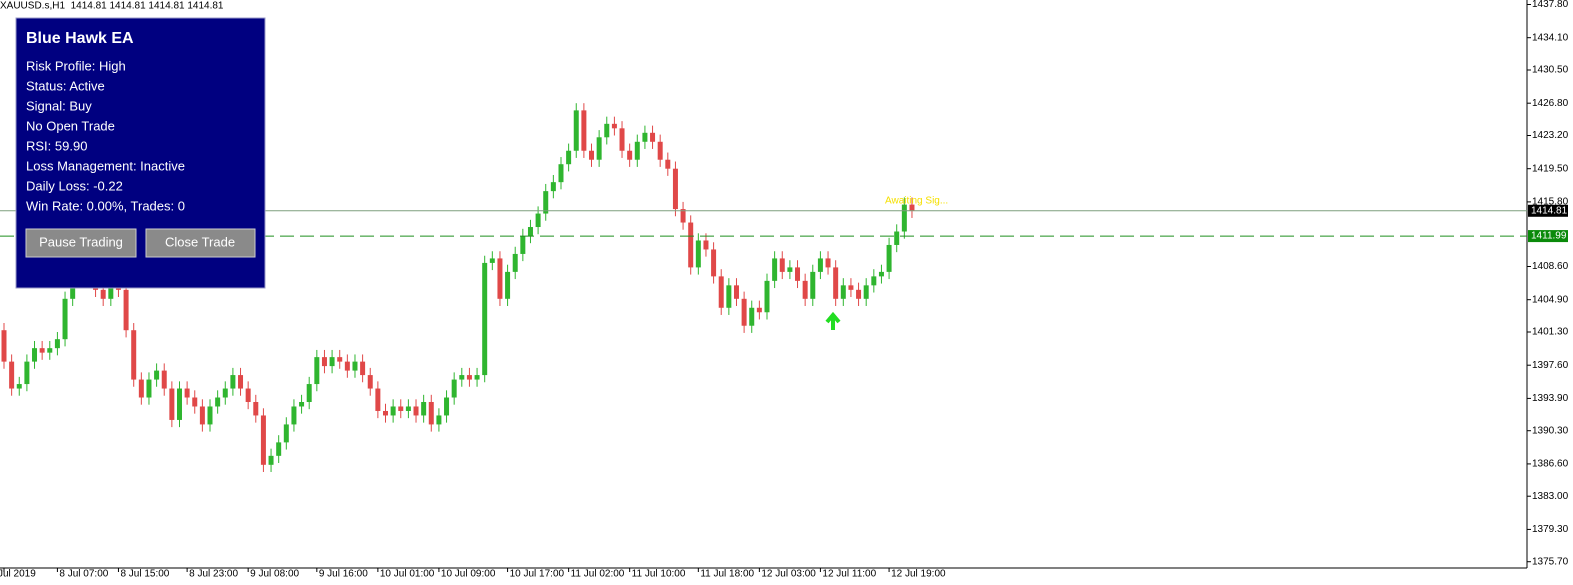  What do you see at coordinates (788, 574) in the screenshot?
I see `x-tick-label: 12 Jul 03:00` at bounding box center [788, 574].